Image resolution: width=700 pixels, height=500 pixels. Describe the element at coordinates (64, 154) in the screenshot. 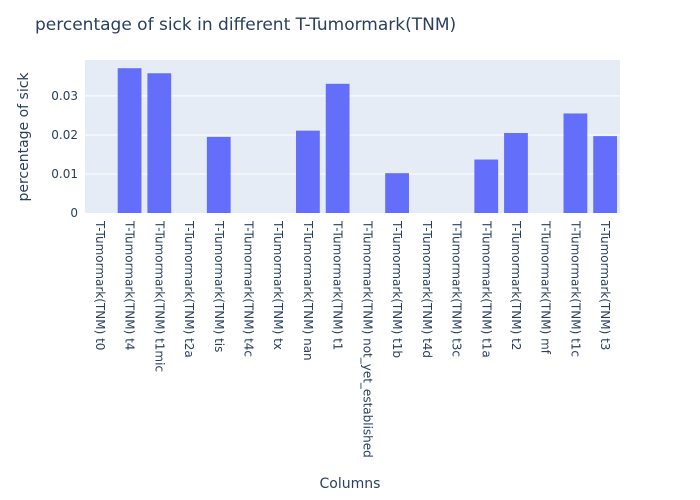

I see `y-axis-ticks: 0 0.01 0.02 0.03` at that location.